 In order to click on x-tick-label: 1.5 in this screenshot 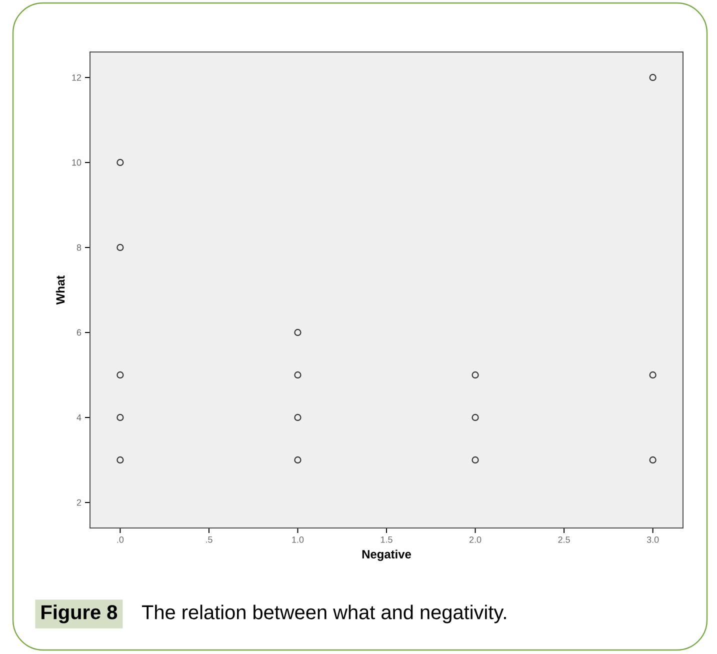, I will do `click(386, 539)`.